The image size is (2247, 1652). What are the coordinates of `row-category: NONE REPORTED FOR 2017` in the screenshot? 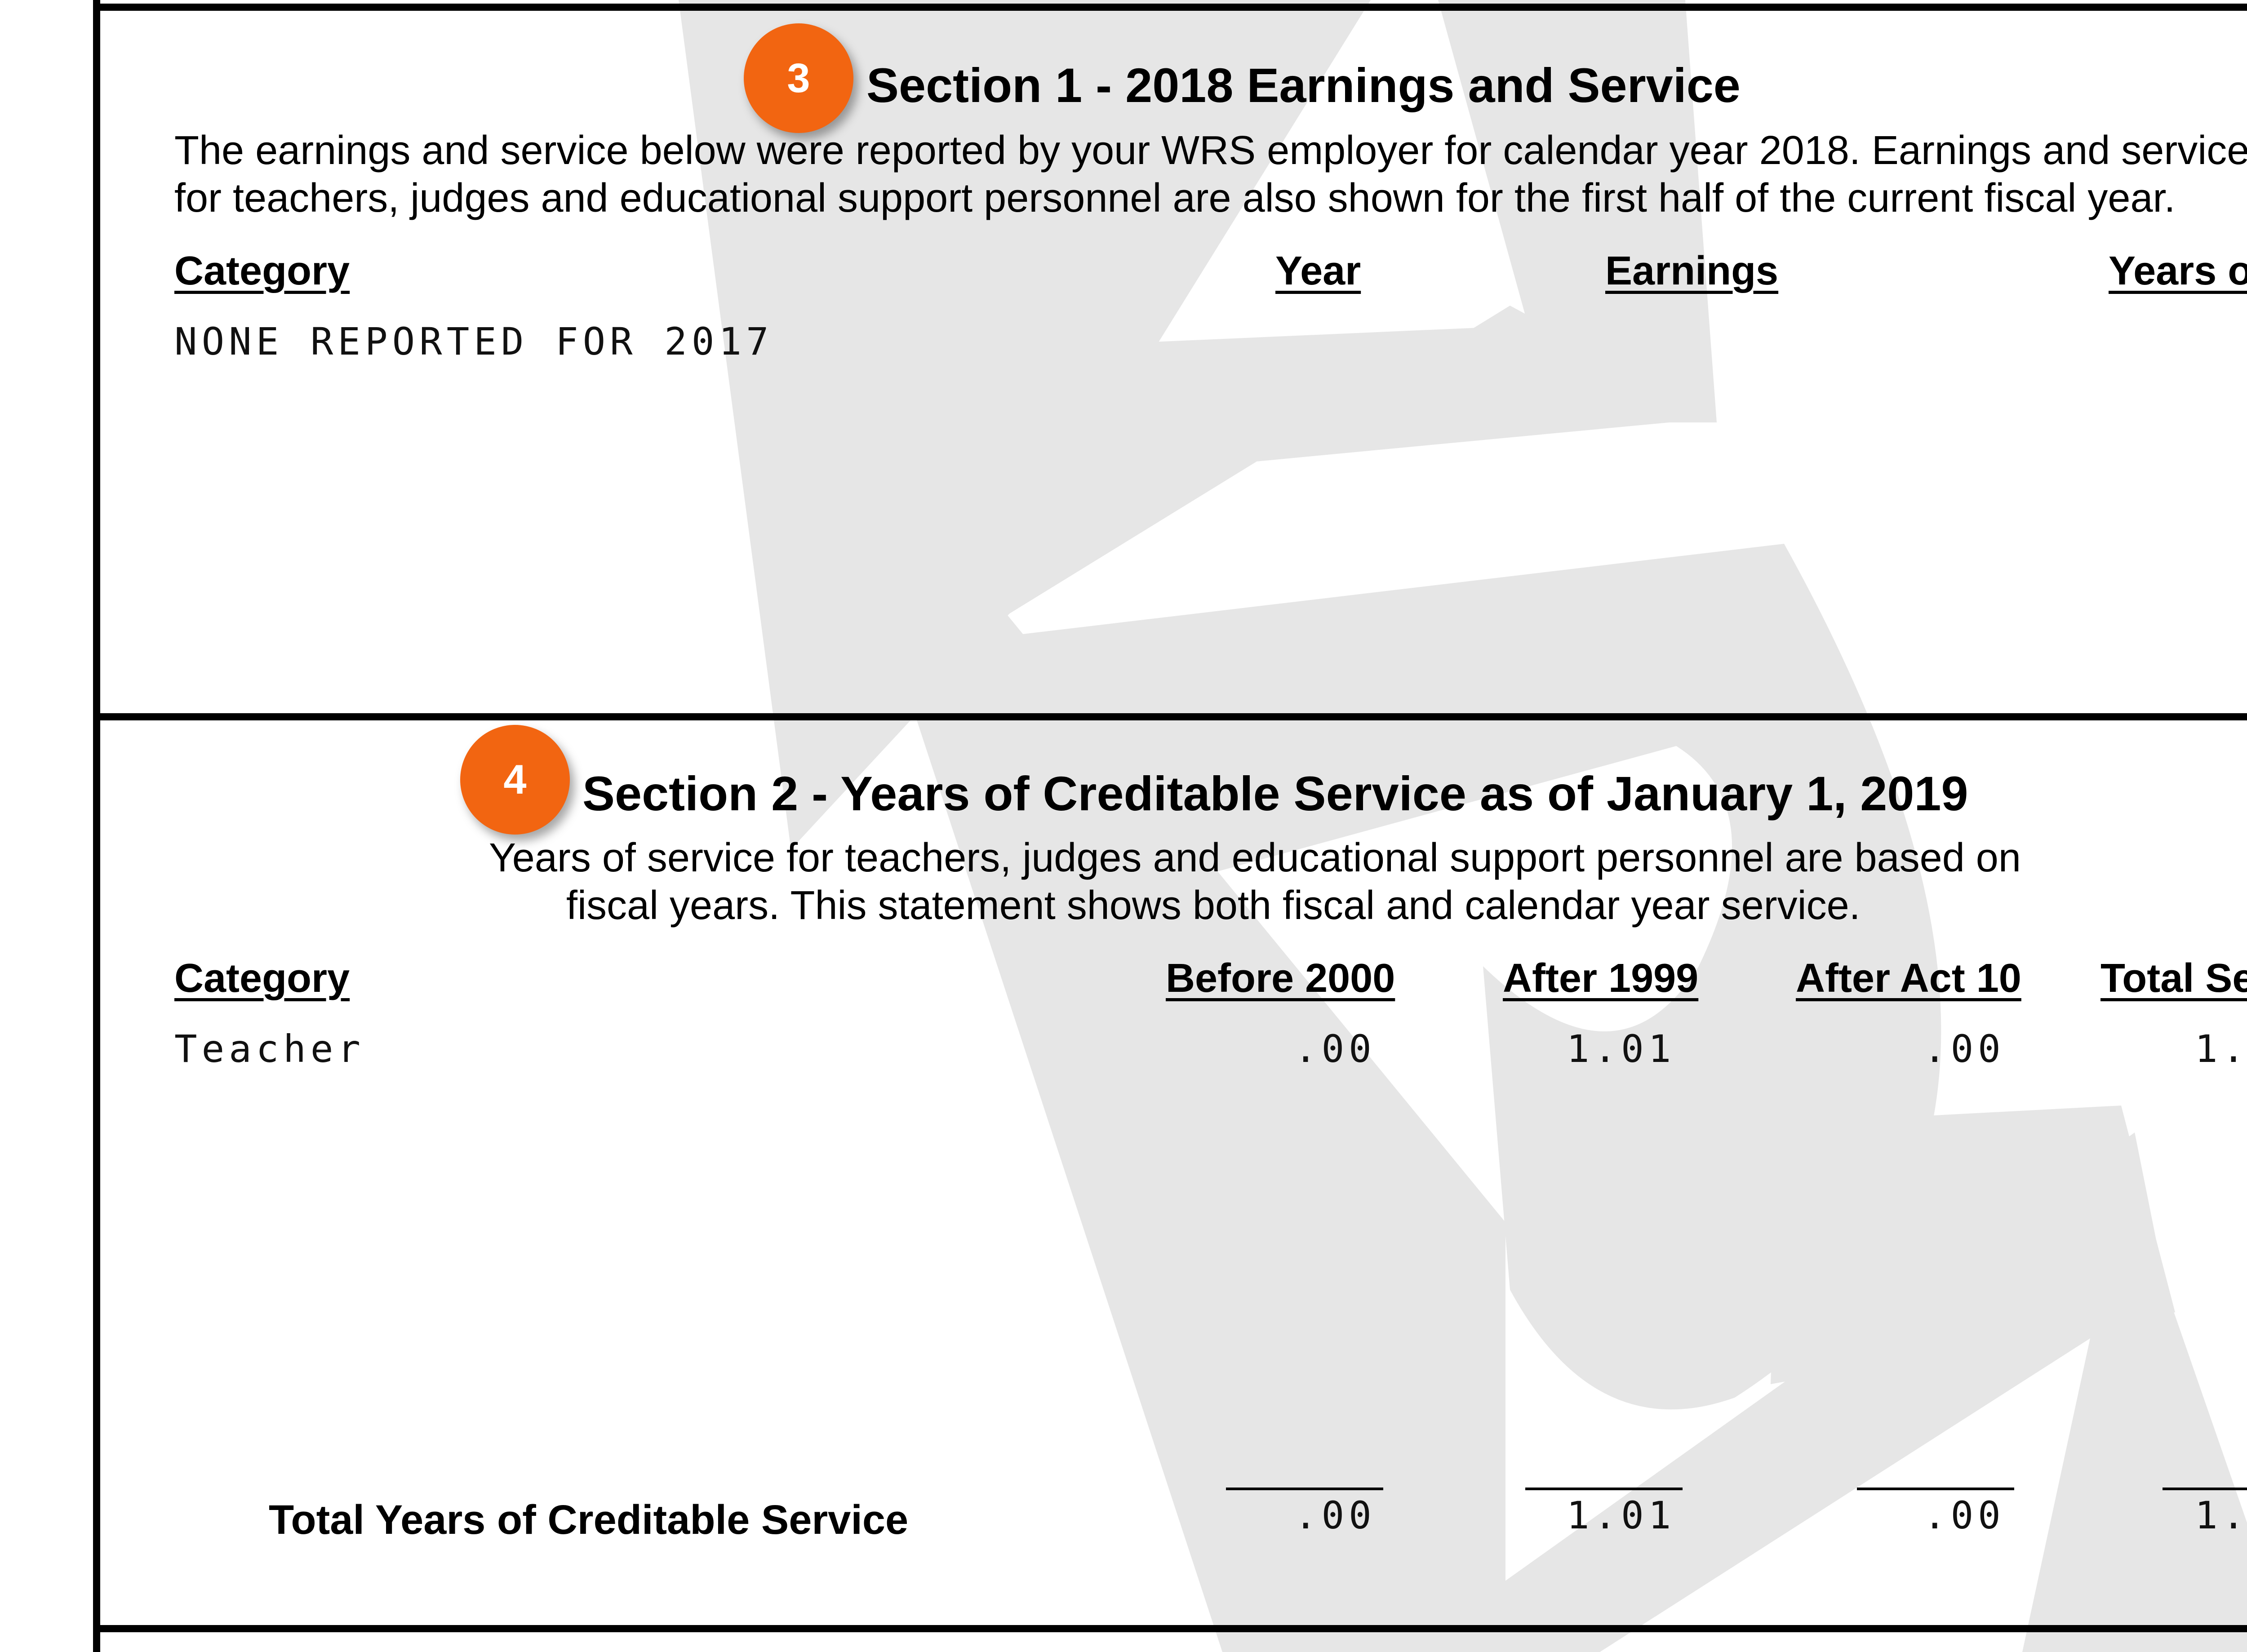 It's located at (473, 342).